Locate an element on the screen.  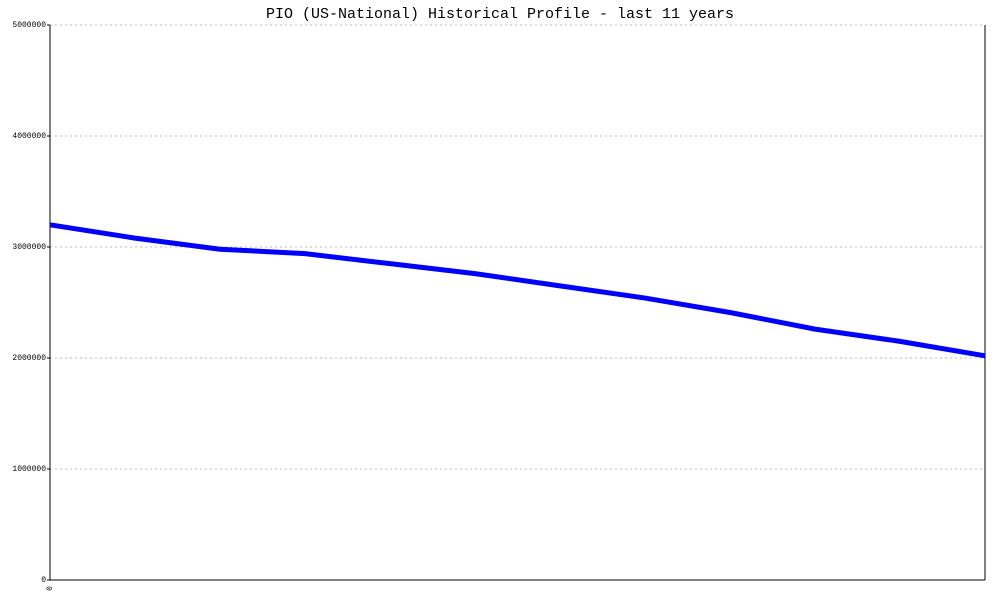
y-tick-label: 3000000 is located at coordinates (29, 247).